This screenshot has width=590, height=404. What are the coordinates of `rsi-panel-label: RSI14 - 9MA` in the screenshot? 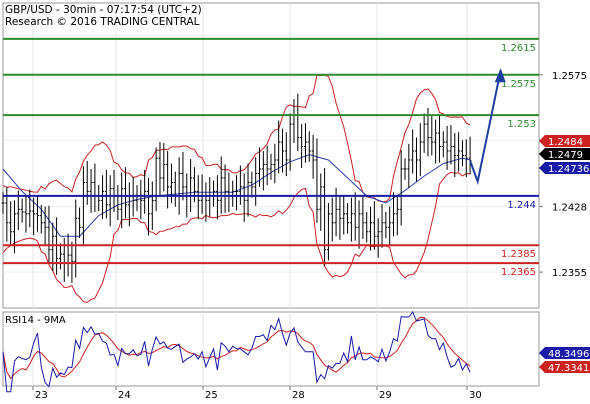 It's located at (35, 320).